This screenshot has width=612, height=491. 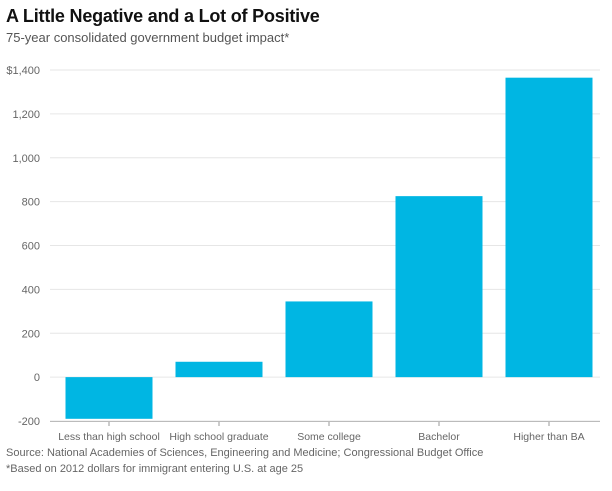 I want to click on y-tick-label: 200, so click(x=31, y=334).